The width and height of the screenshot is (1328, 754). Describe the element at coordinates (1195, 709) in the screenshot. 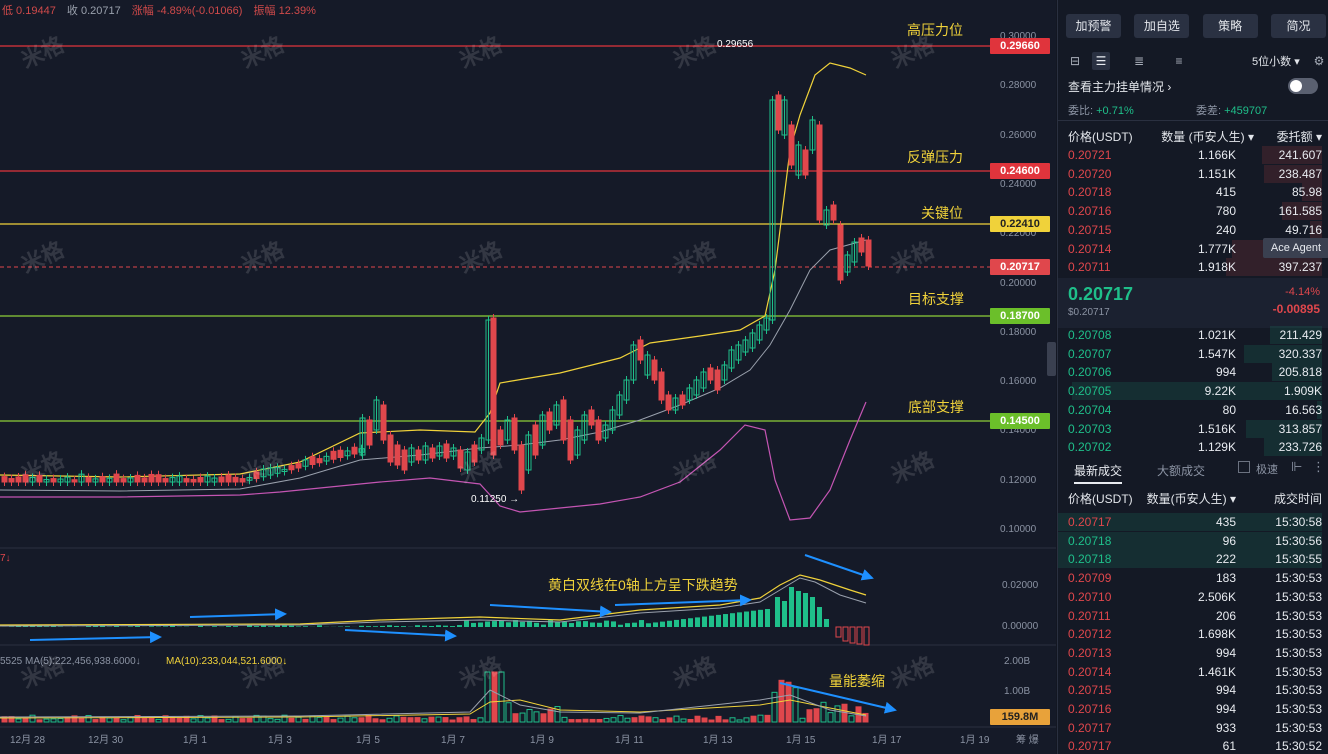

I see `trade-row: 0.20716 994 15:30:53` at that location.